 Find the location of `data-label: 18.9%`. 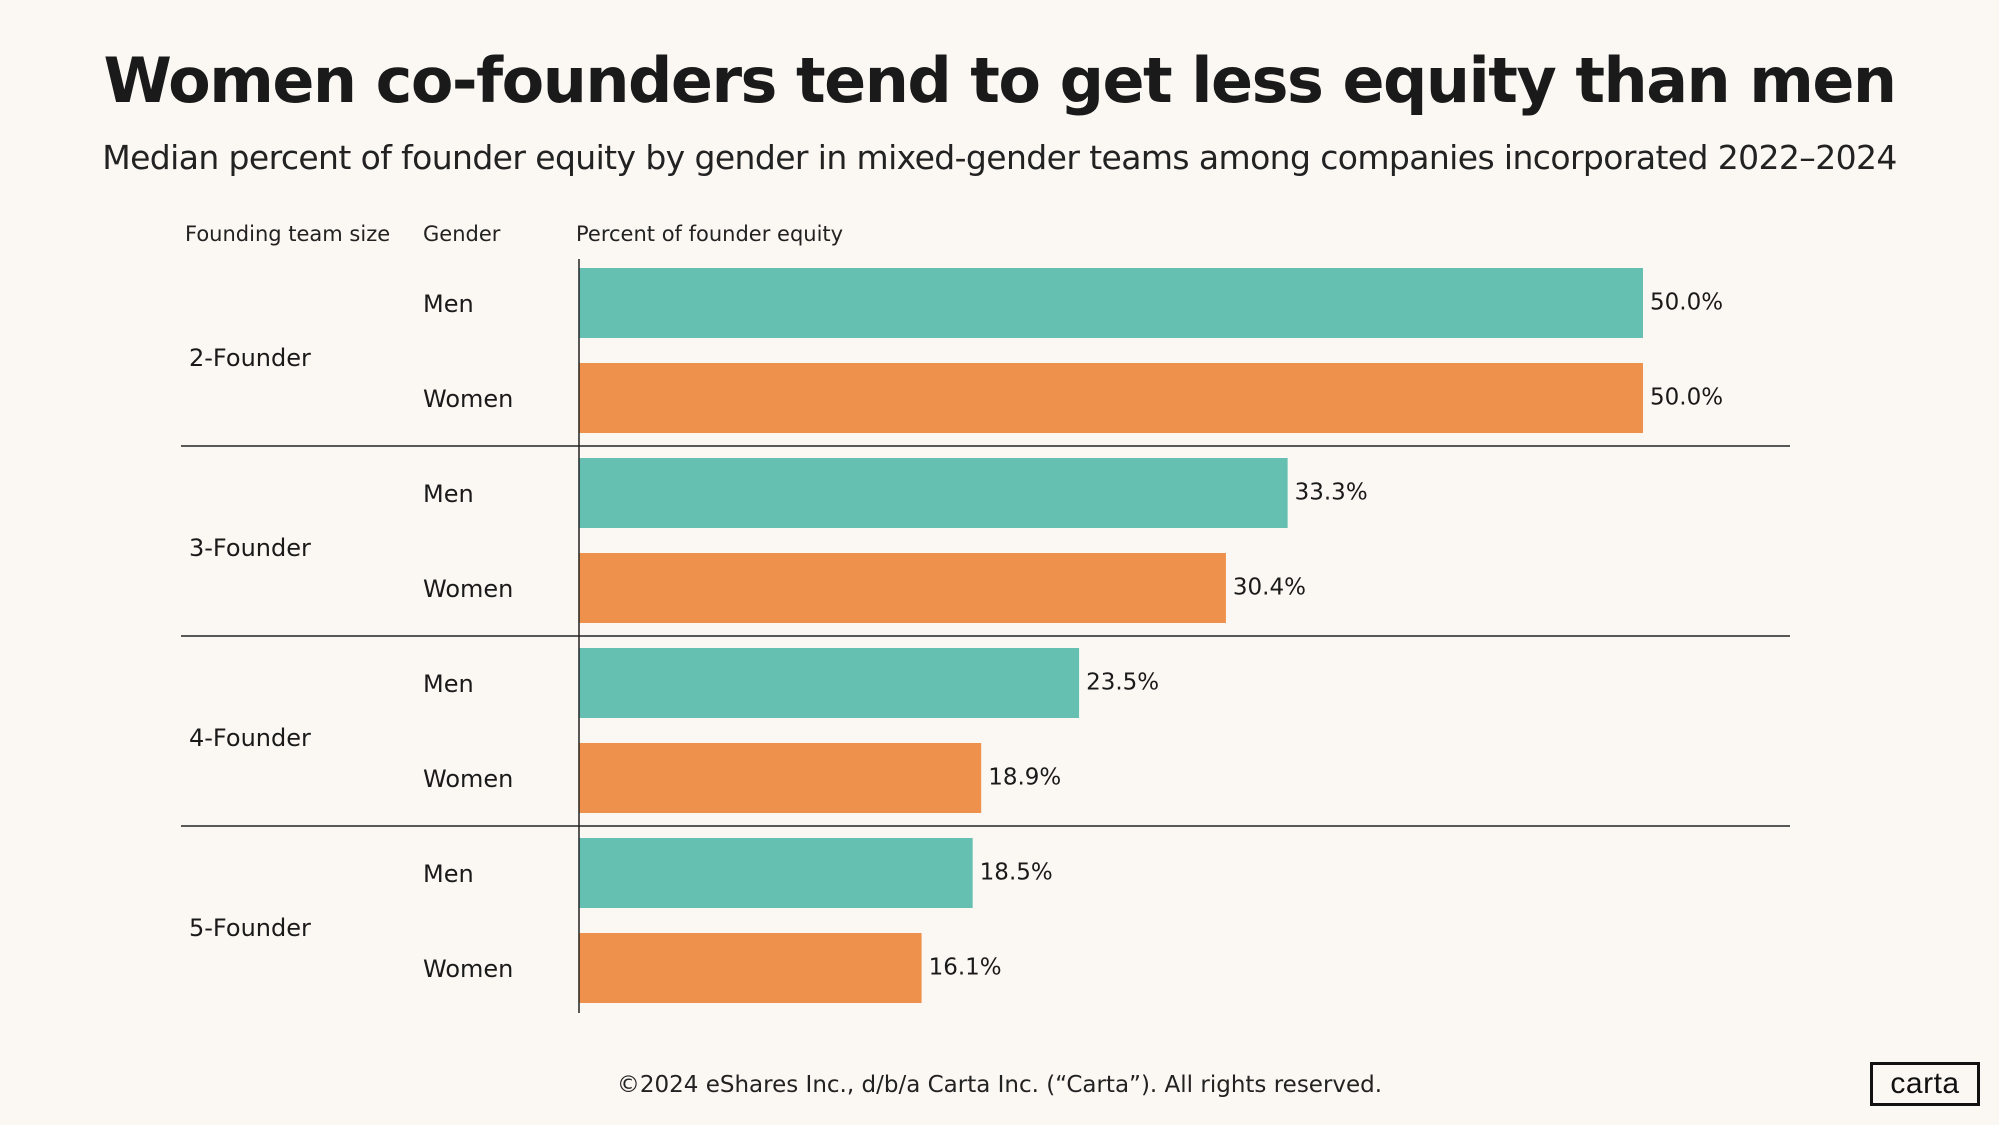

data-label: 18.9% is located at coordinates (1024, 778).